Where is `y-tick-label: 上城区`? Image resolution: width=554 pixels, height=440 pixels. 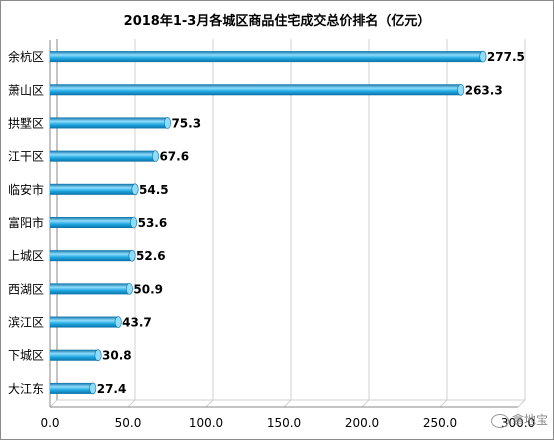
y-tick-label: 上城区 is located at coordinates (26, 256).